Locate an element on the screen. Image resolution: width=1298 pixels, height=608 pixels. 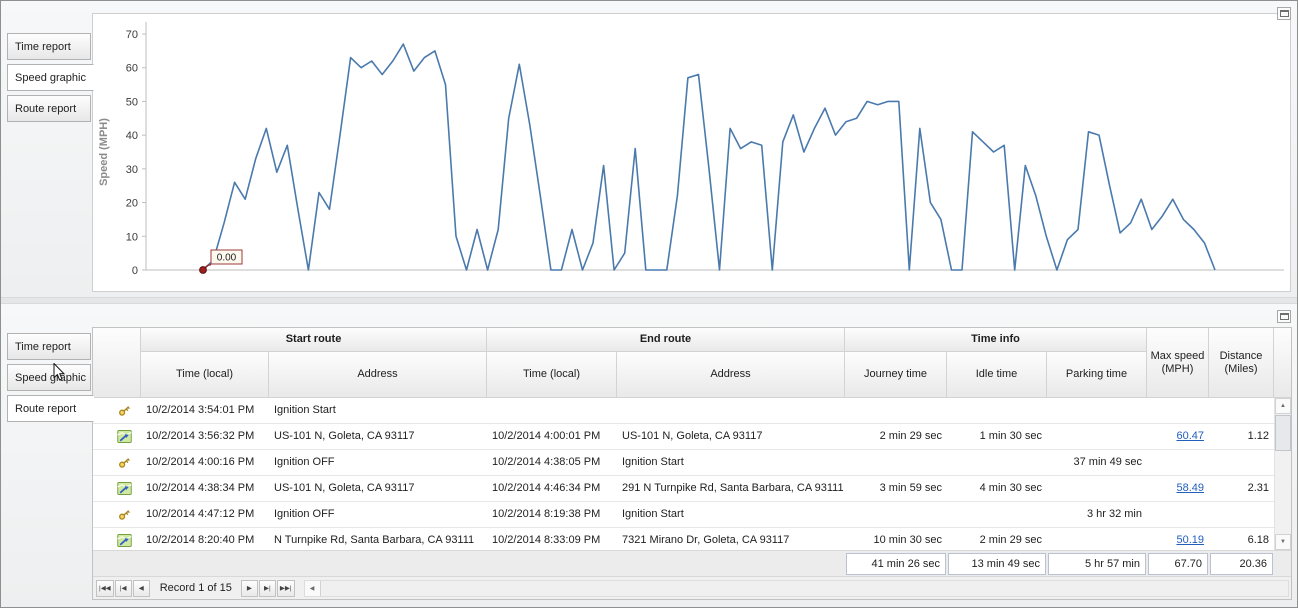
cell: 10/2/2014 4:38:34 PM is located at coordinates (200, 488).